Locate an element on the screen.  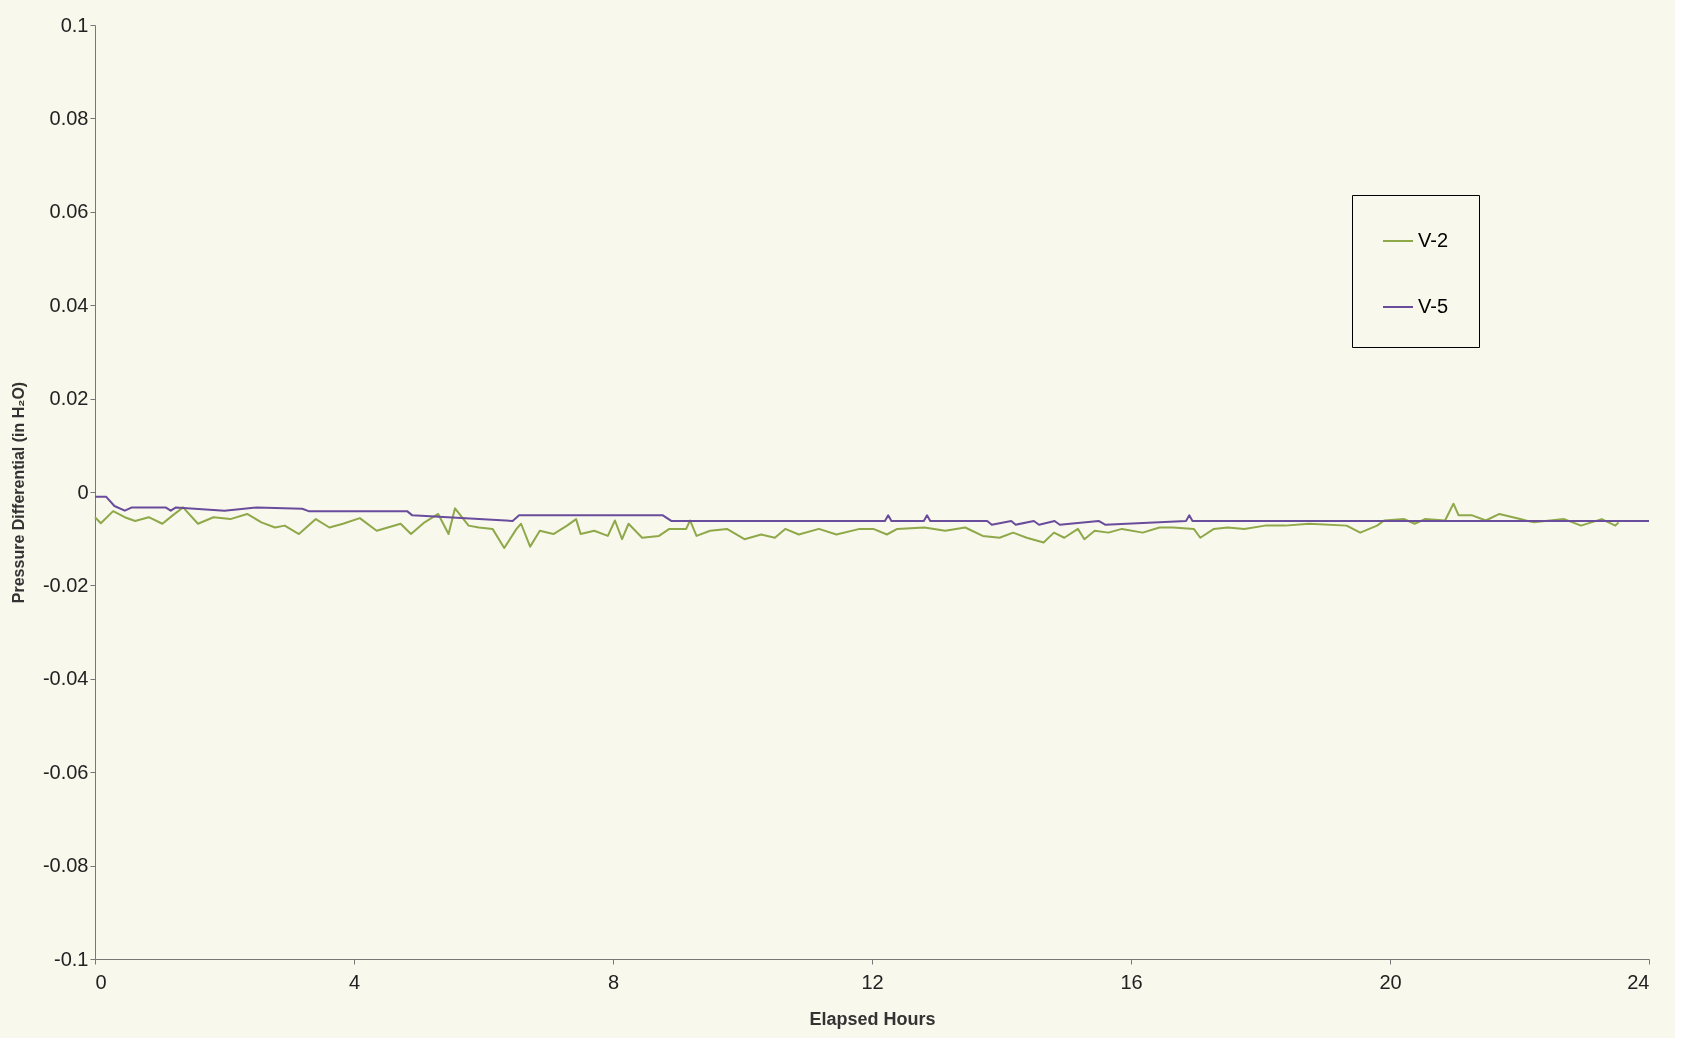
x-tick-label: 24 is located at coordinates (1638, 981).